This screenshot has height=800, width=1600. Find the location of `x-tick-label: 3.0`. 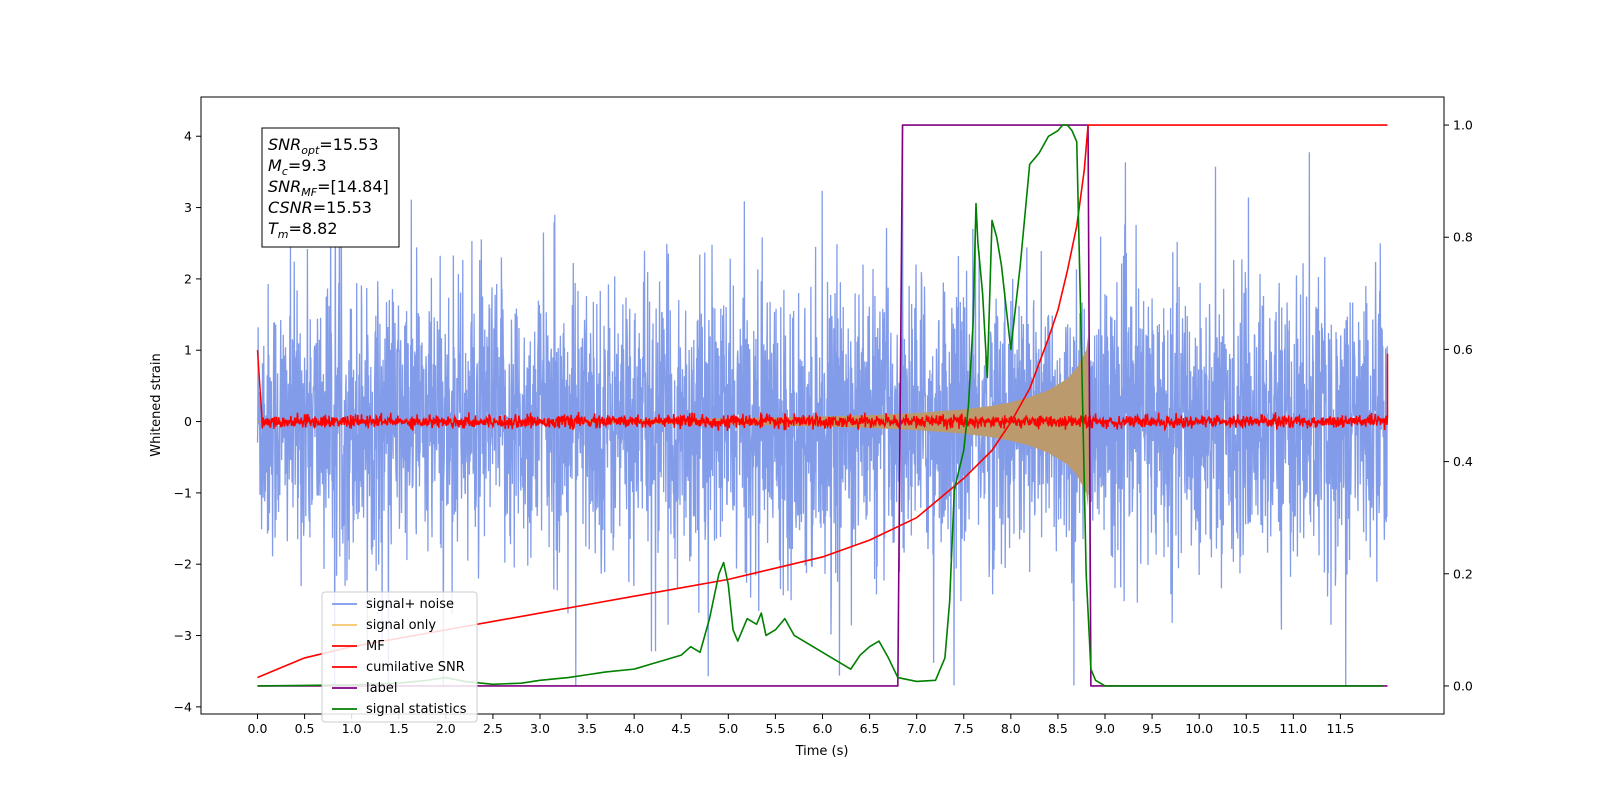

x-tick-label: 3.0 is located at coordinates (540, 728).